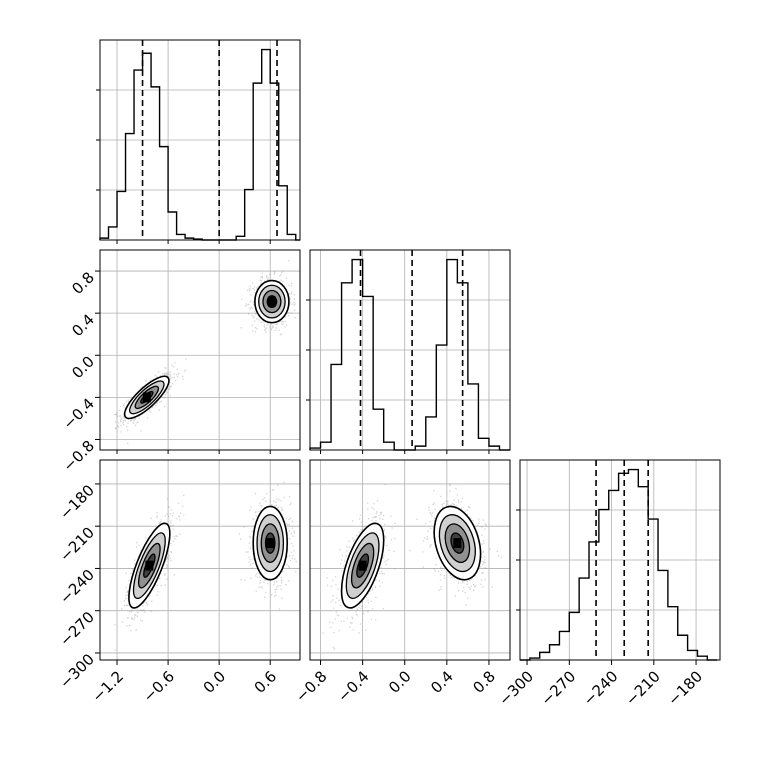 This screenshot has height=760, width=760. What do you see at coordinates (619, 564) in the screenshot?
I see `hist-3-steps` at bounding box center [619, 564].